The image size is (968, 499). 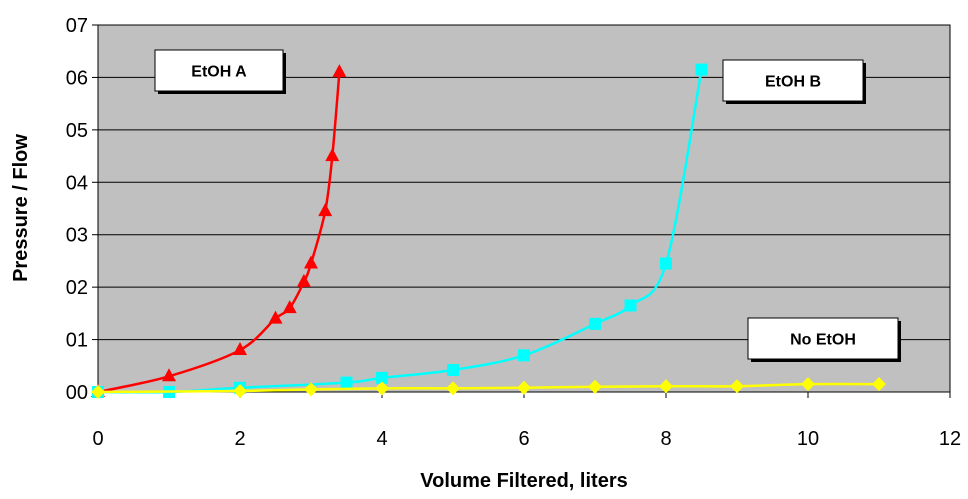 I want to click on y-tick-label: 00, so click(x=77, y=393).